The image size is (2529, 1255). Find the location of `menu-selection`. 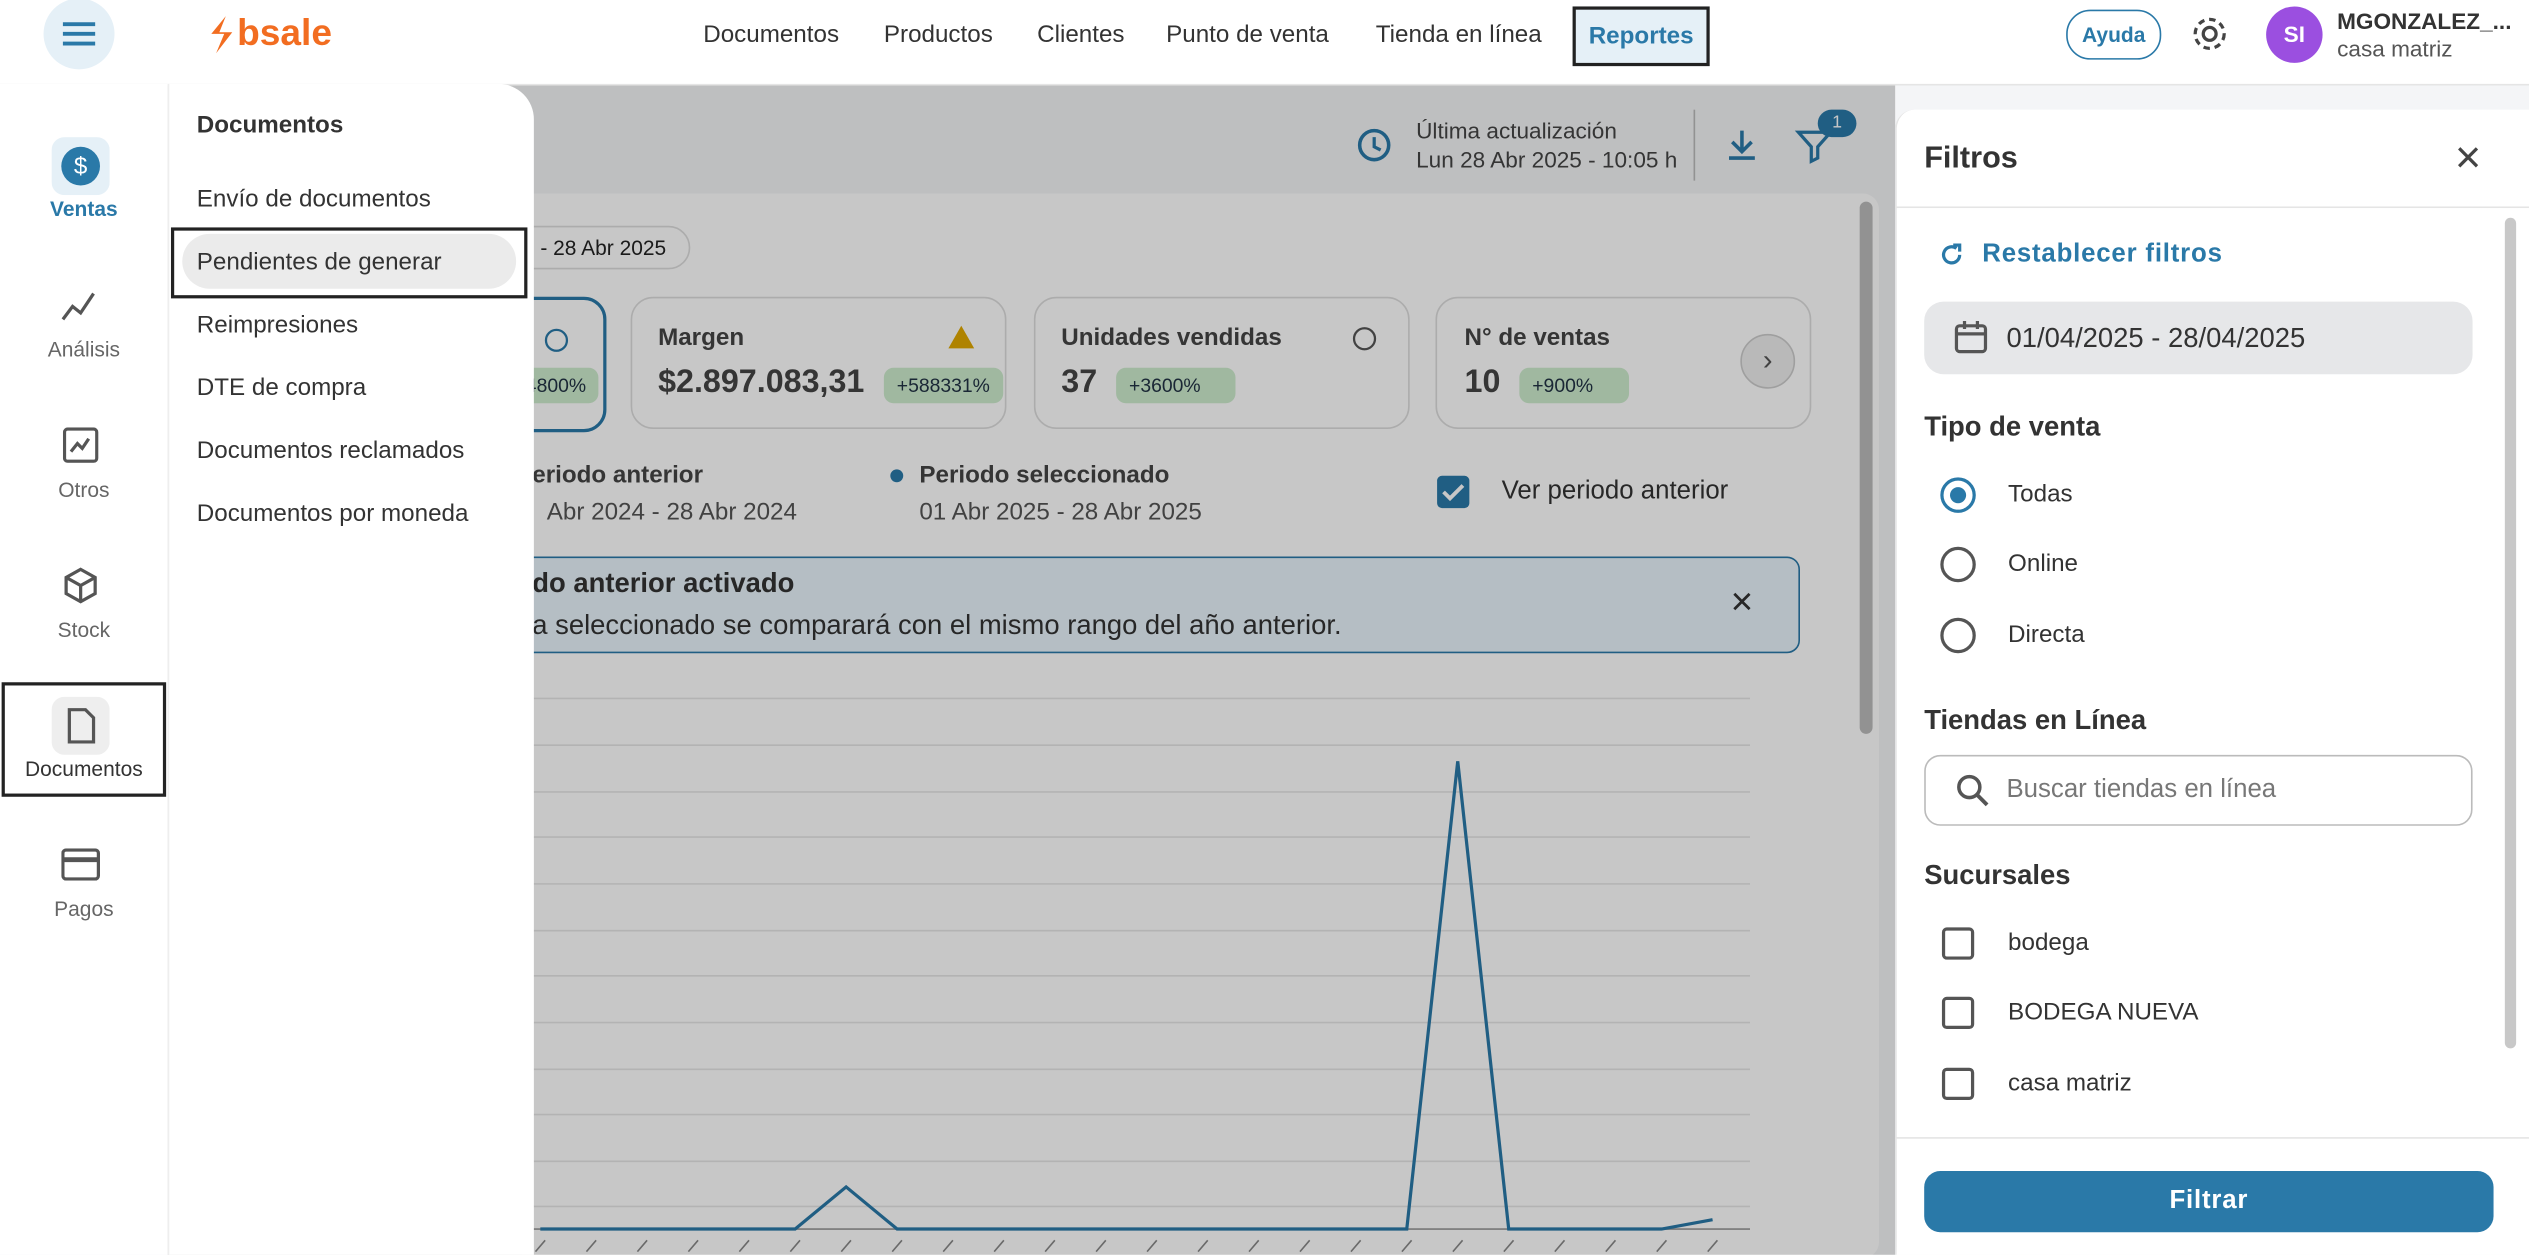

menu-selection is located at coordinates (349, 263).